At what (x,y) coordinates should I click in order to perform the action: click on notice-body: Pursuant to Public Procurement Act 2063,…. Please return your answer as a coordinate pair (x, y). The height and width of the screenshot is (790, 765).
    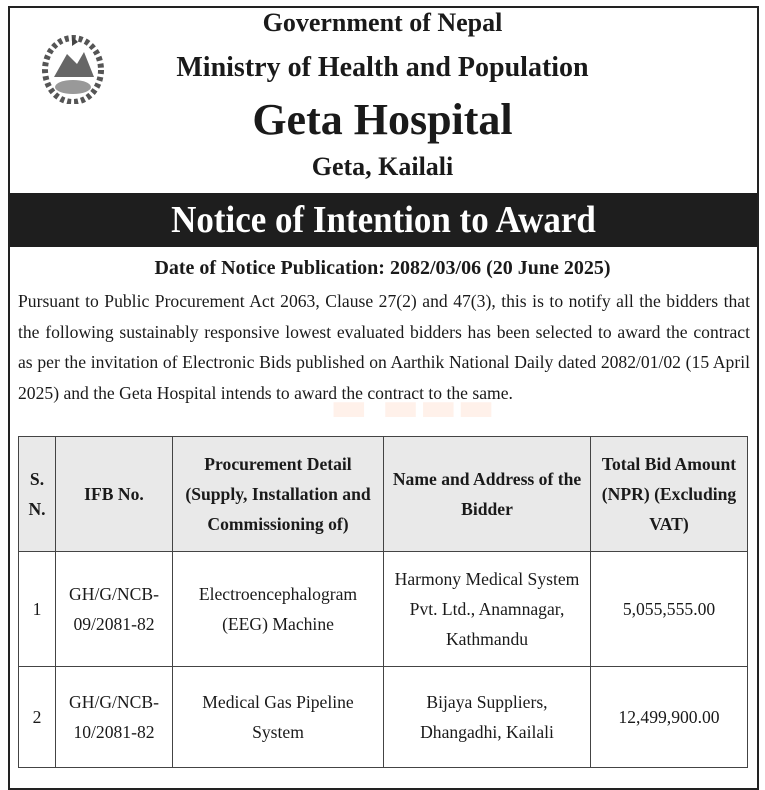
    Looking at the image, I should click on (384, 347).